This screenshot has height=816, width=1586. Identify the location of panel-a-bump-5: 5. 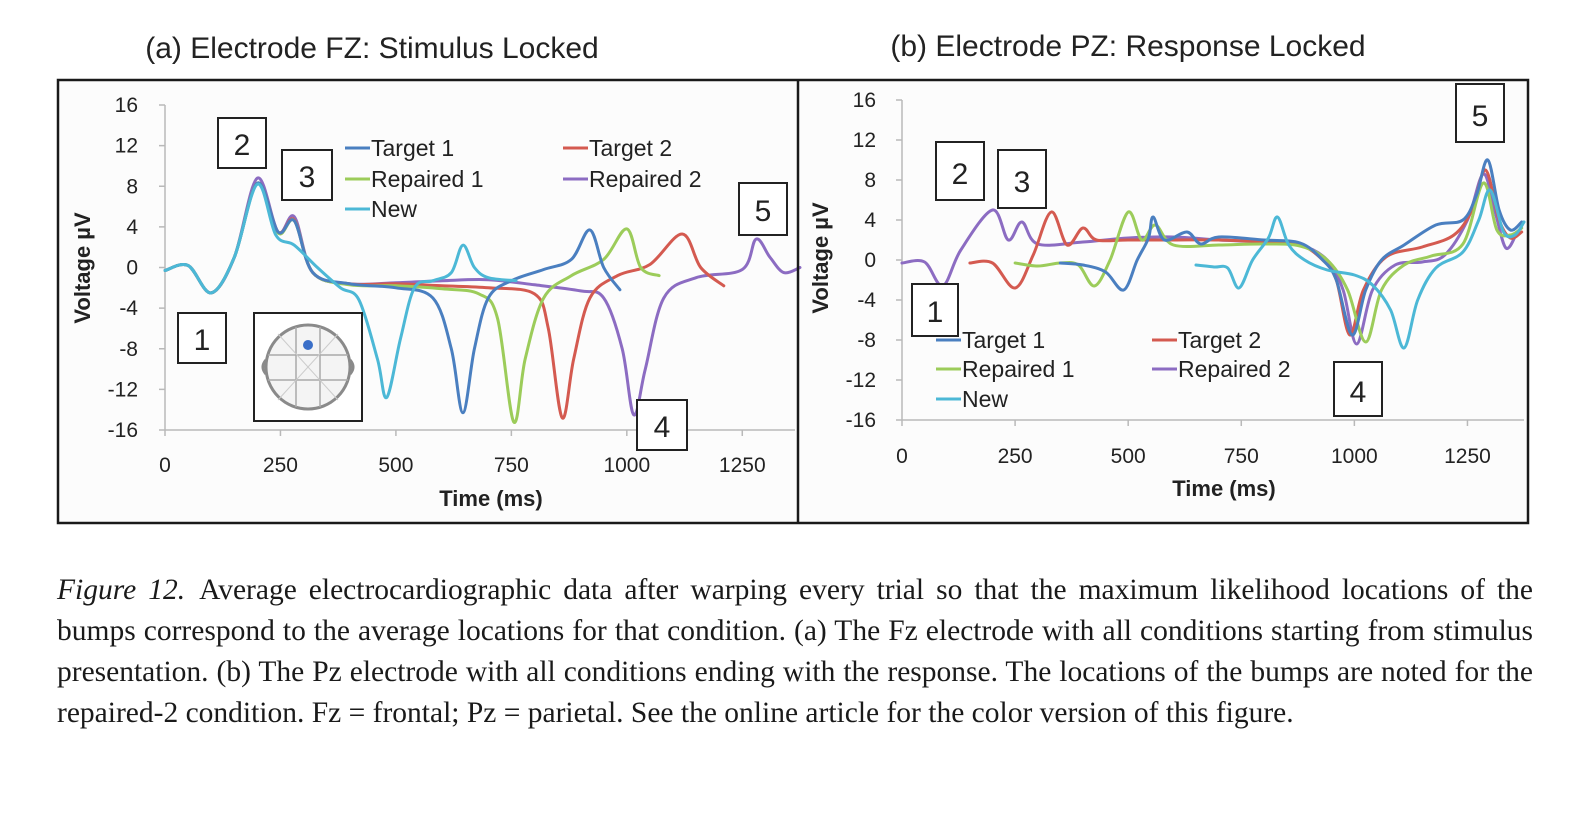
(763, 209).